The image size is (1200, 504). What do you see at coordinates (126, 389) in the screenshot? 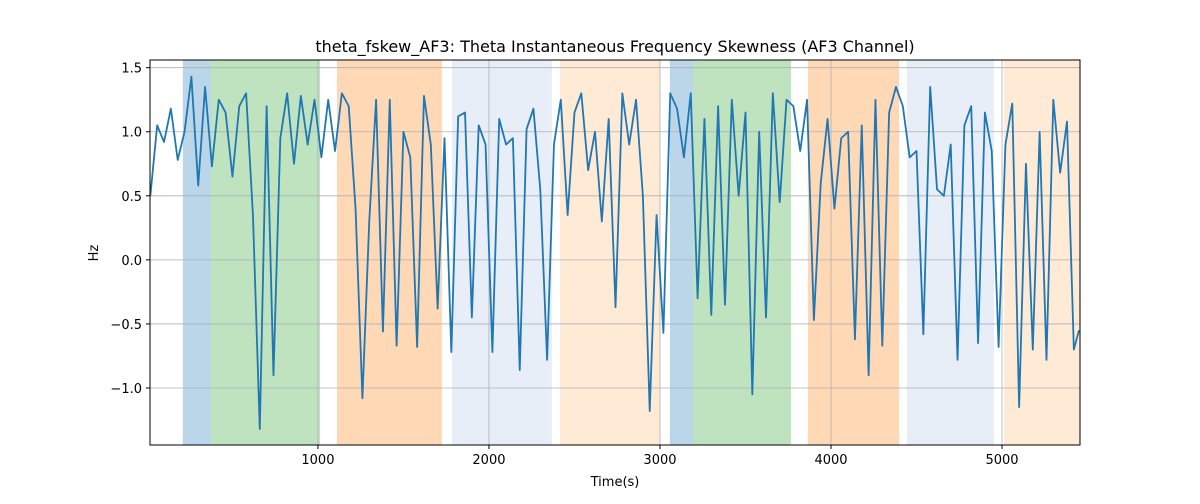
I see `y-tick-label: −1.0` at bounding box center [126, 389].